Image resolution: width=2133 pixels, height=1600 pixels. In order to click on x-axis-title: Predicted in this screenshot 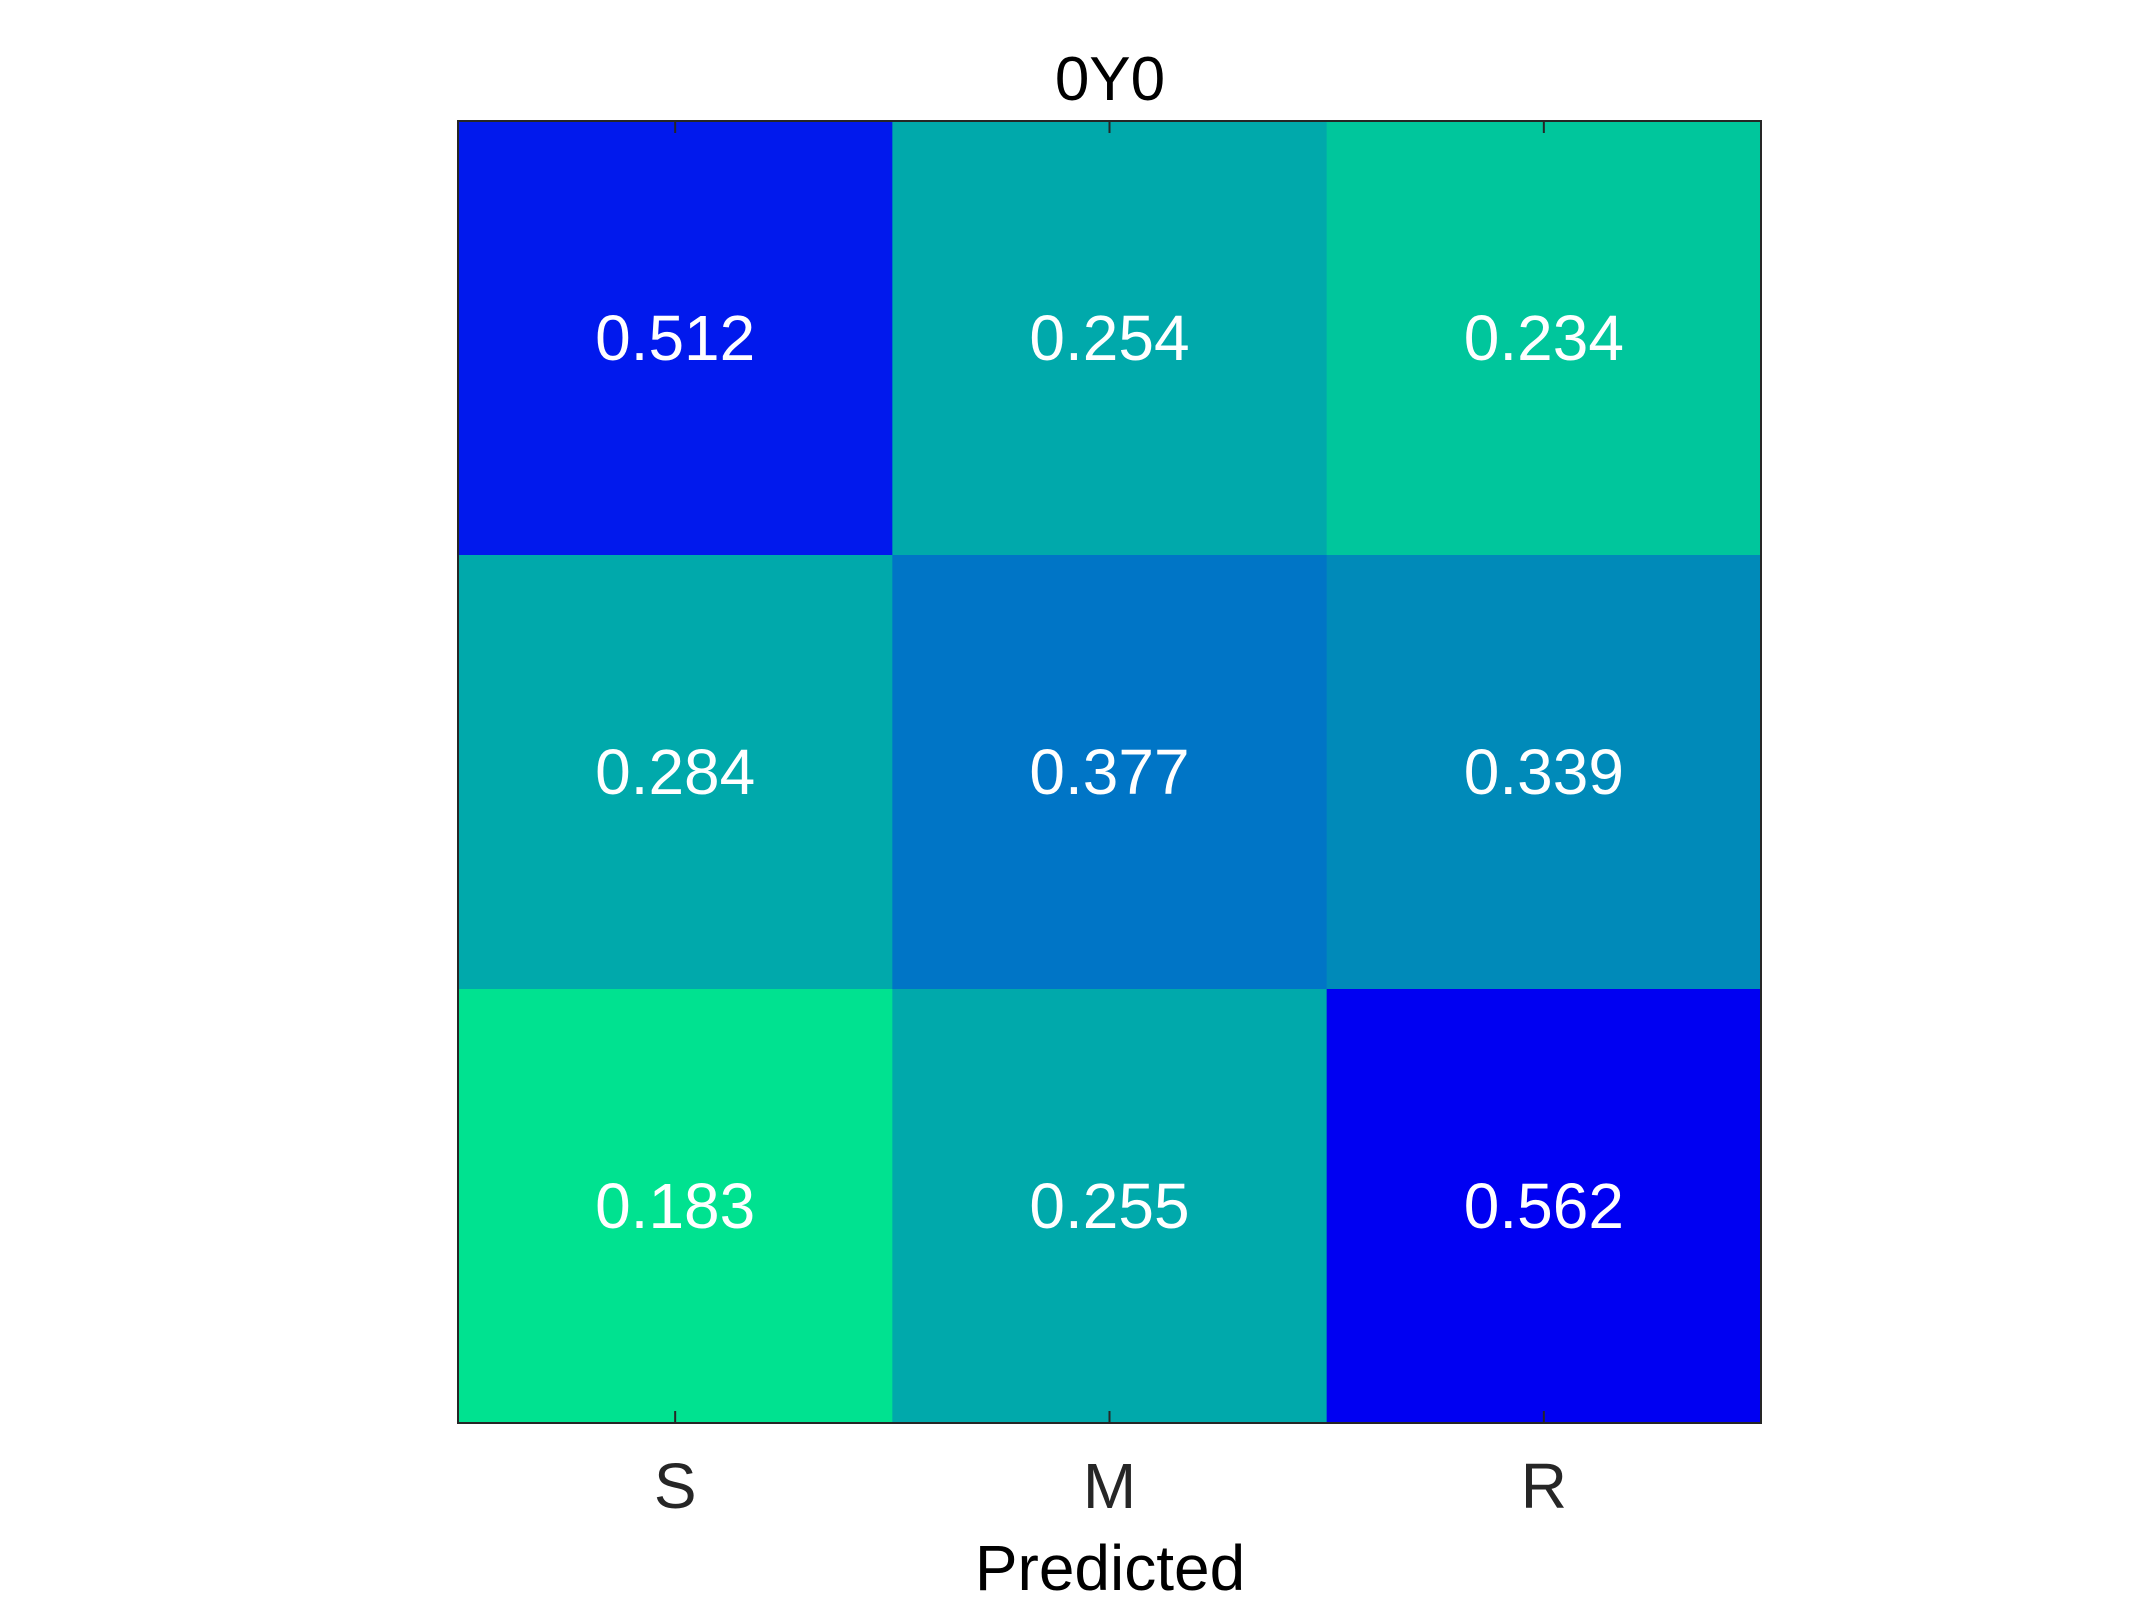, I will do `click(1110, 1566)`.